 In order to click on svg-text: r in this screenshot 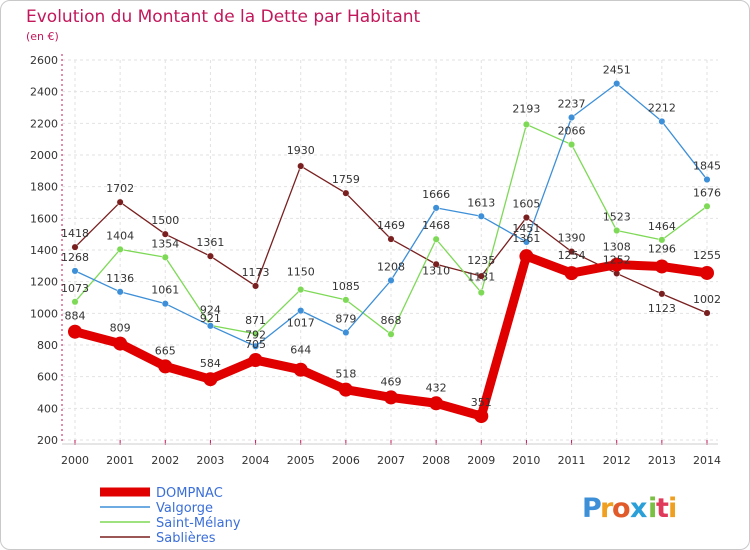, I will do `click(607, 508)`.